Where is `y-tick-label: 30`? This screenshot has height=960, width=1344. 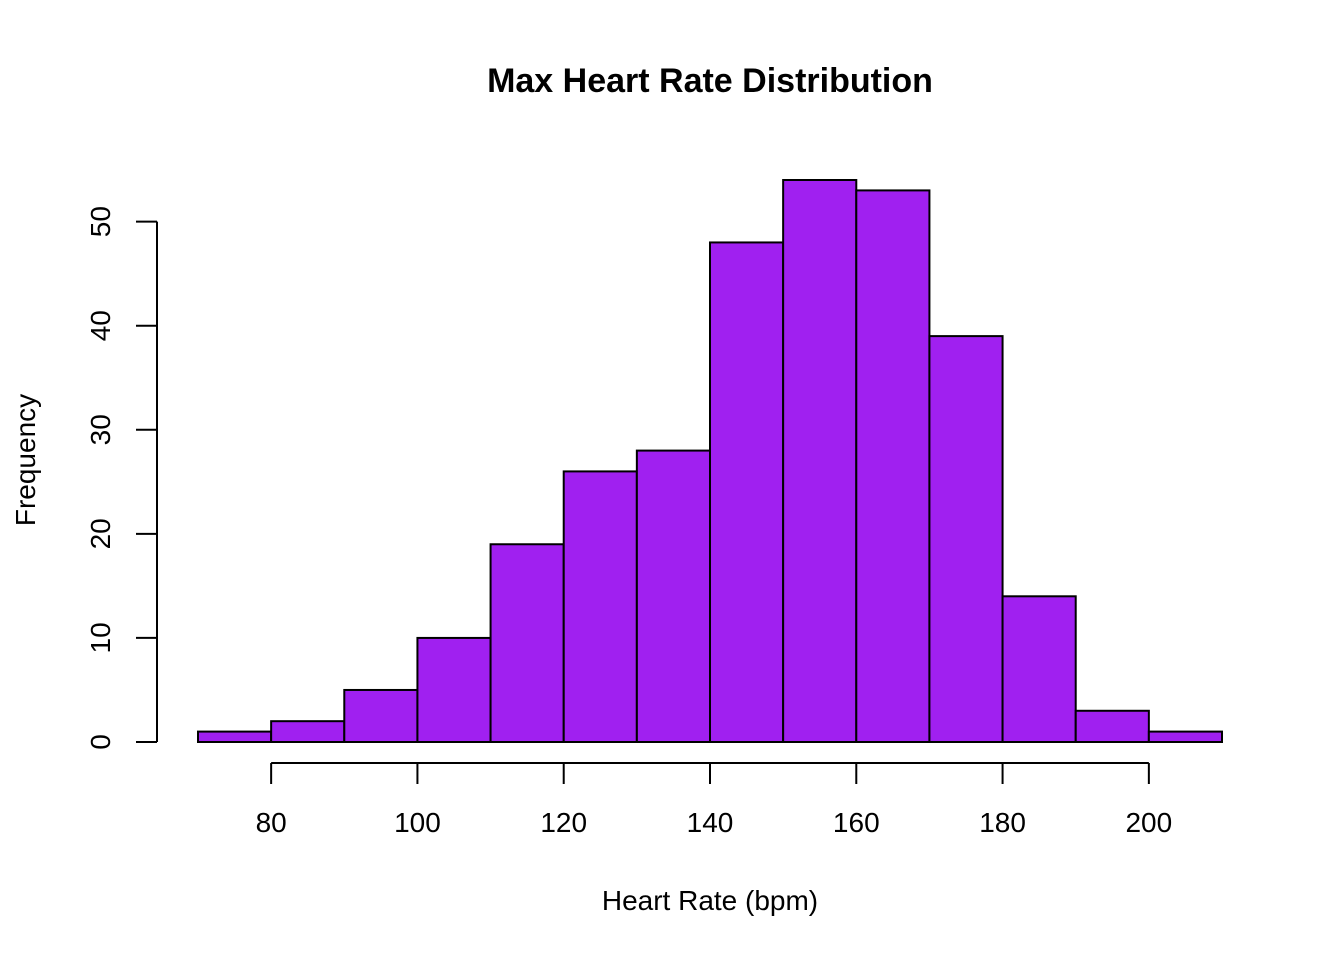 y-tick-label: 30 is located at coordinates (100, 429).